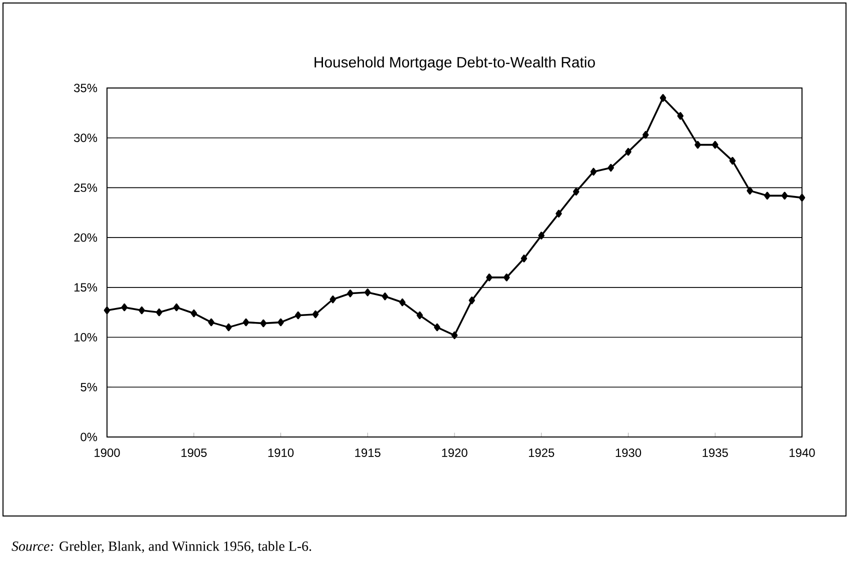 The width and height of the screenshot is (849, 569). What do you see at coordinates (86, 287) in the screenshot?
I see `y-tick-label: 15%` at bounding box center [86, 287].